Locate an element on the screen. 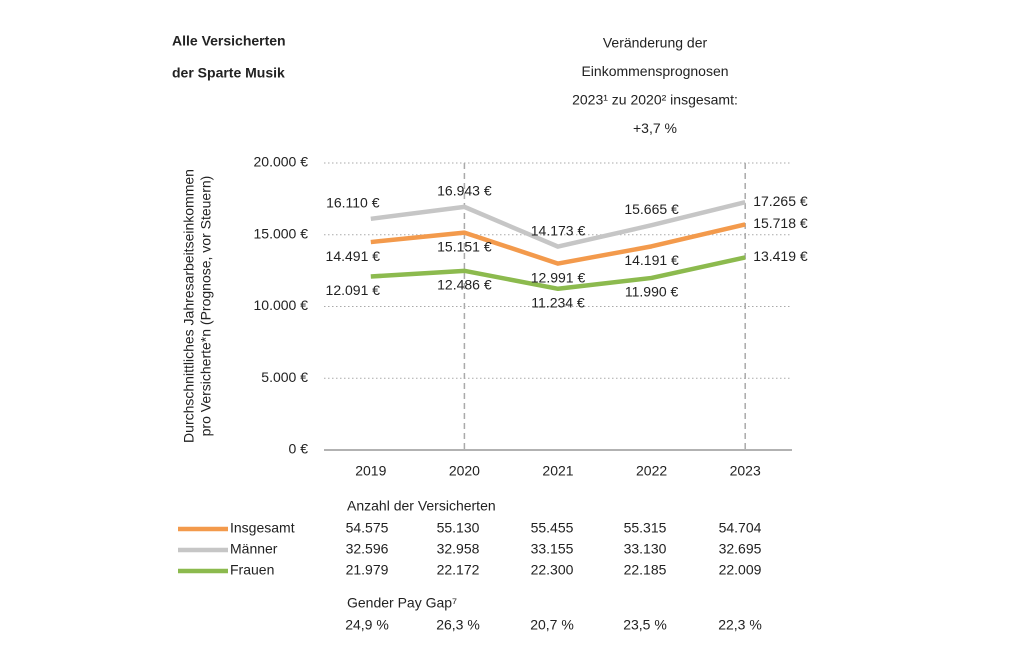 The image size is (1020, 658). x-tick-label: 2019 is located at coordinates (370, 471).